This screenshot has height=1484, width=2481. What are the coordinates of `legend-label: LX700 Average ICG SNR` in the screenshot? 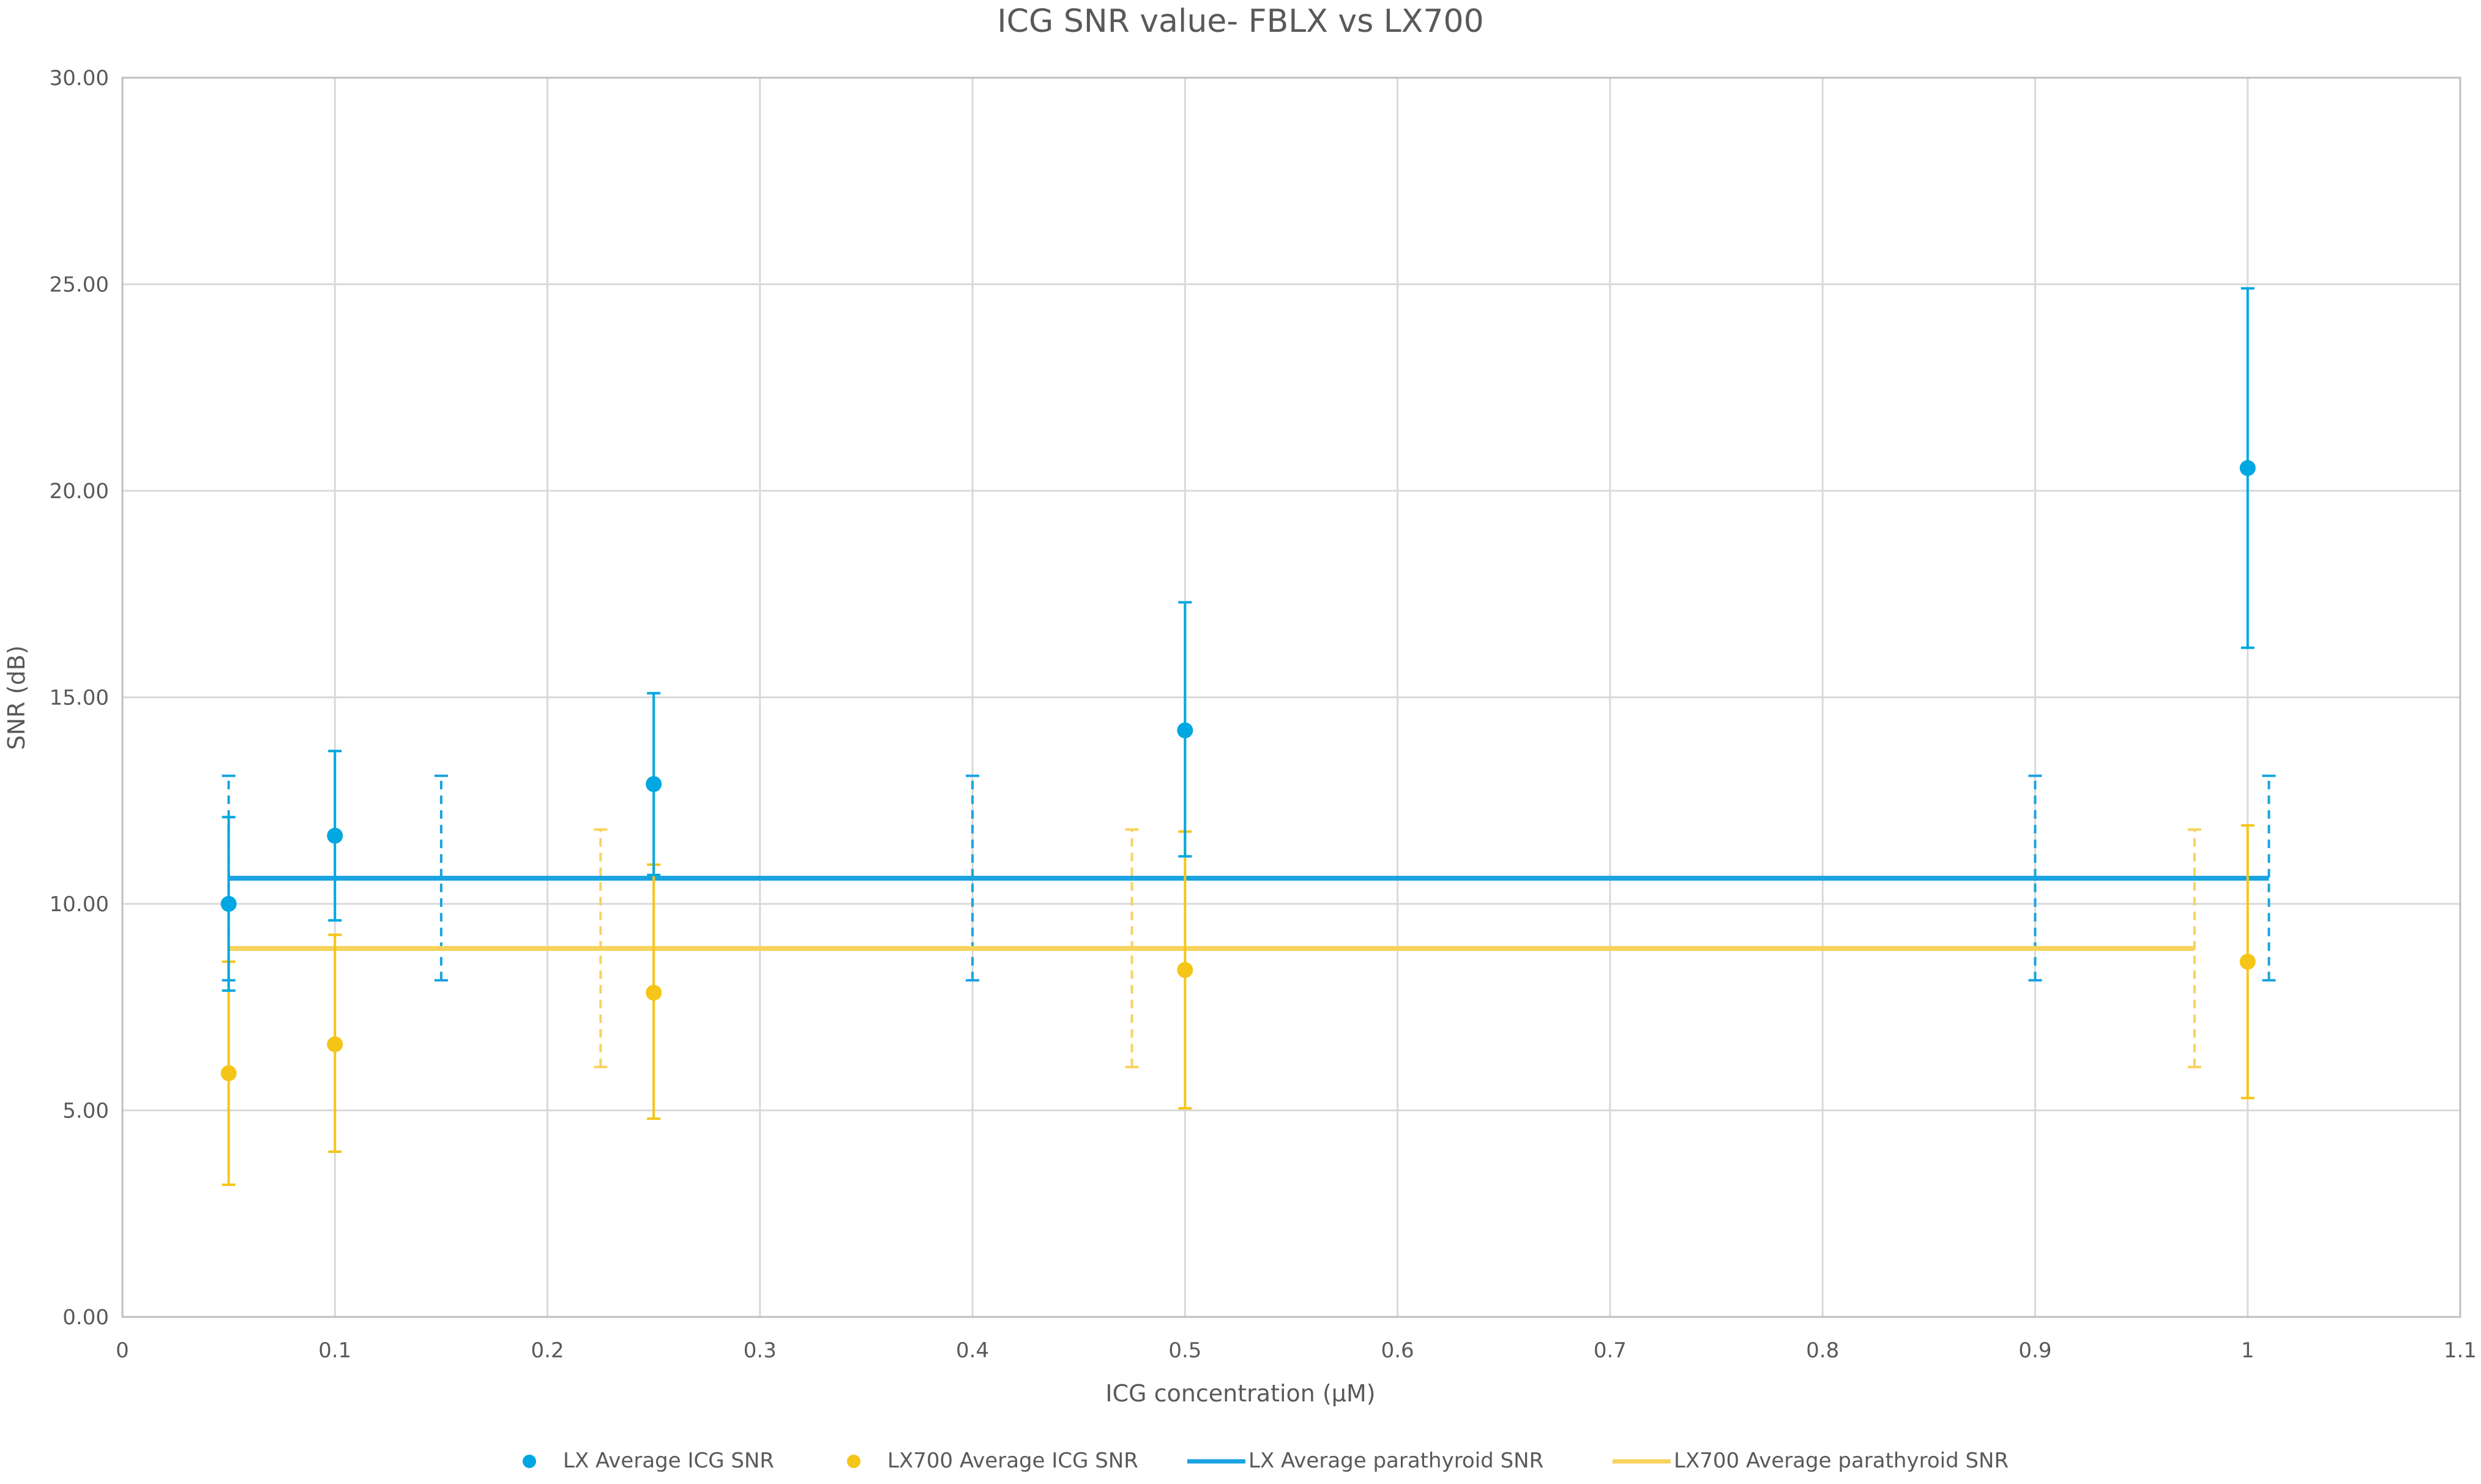 It's located at (1012, 1461).